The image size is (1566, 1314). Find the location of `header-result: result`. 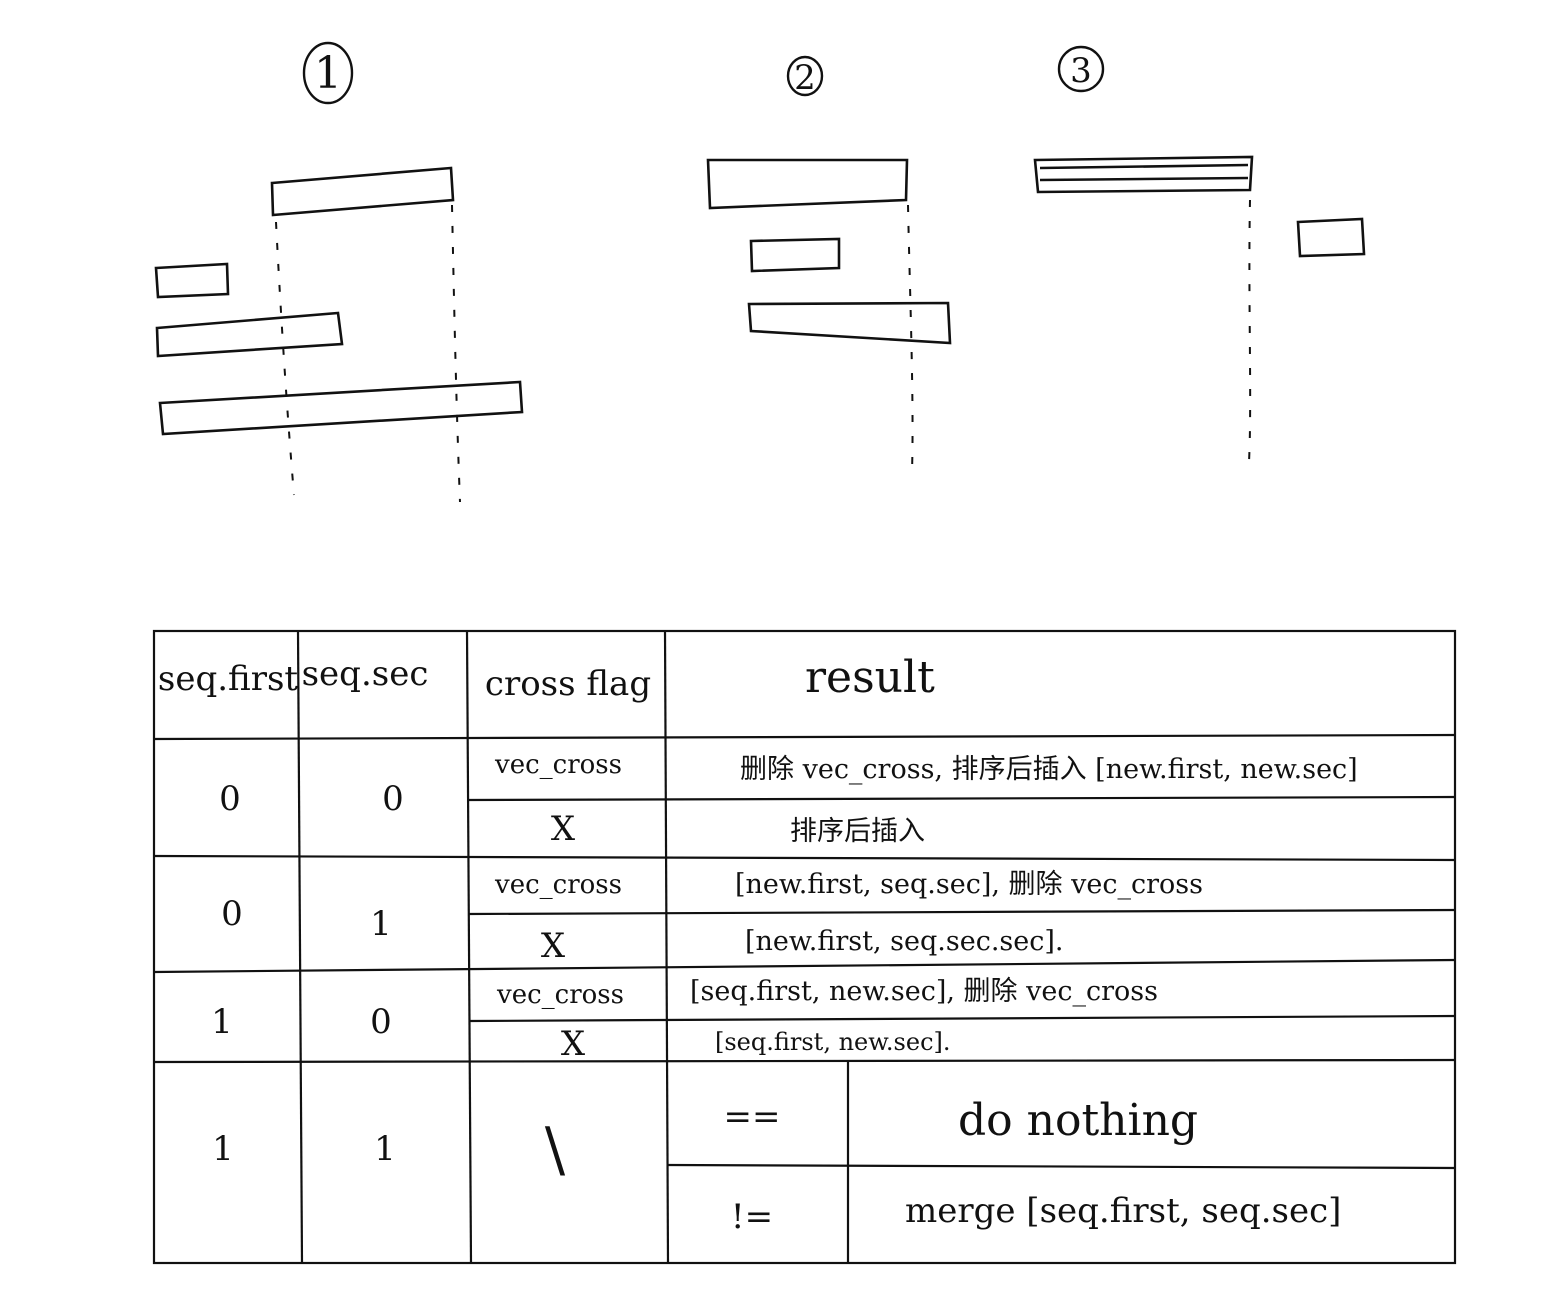

header-result: result is located at coordinates (870, 677).